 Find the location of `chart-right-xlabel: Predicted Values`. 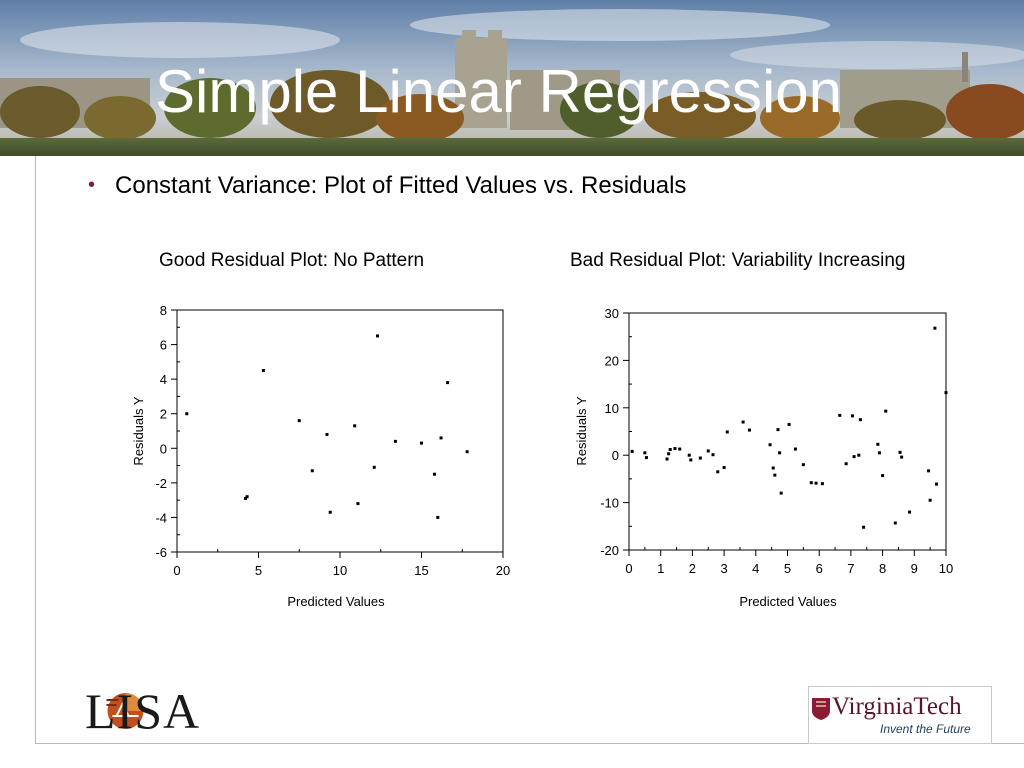

chart-right-xlabel: Predicted Values is located at coordinates (788, 601).